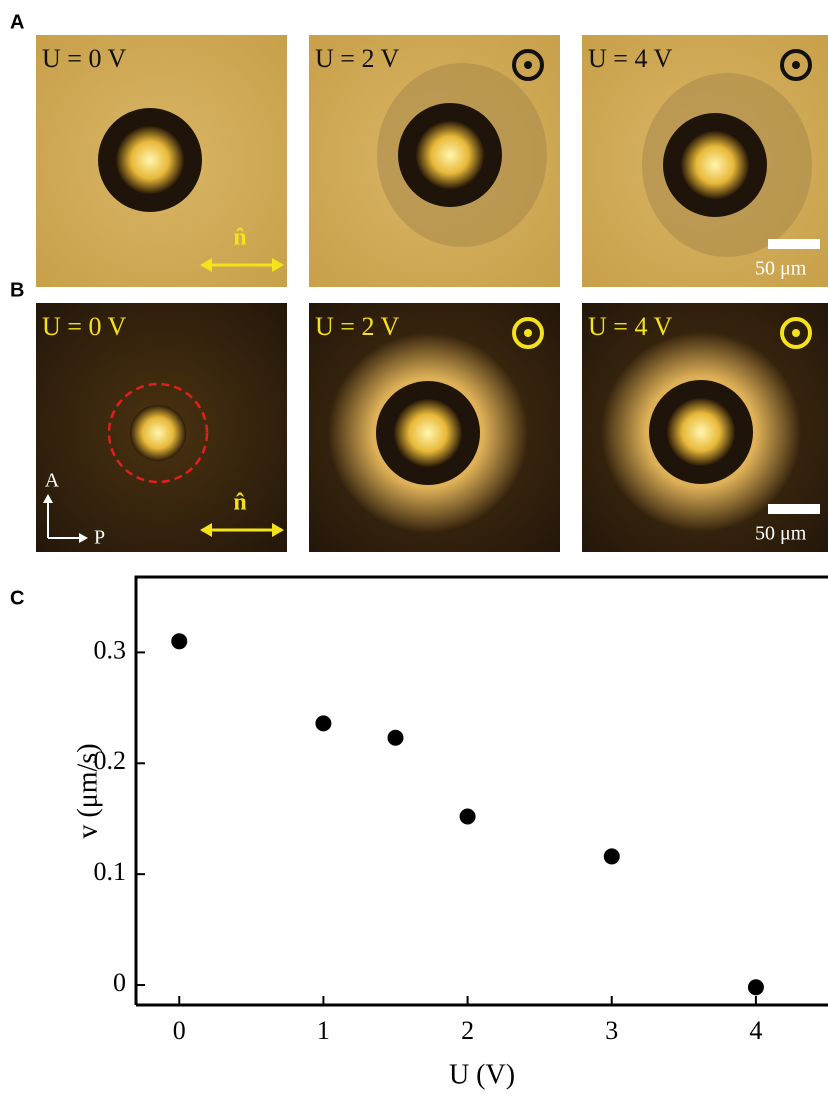  What do you see at coordinates (52, 481) in the screenshot?
I see `analyzer-label: A` at bounding box center [52, 481].